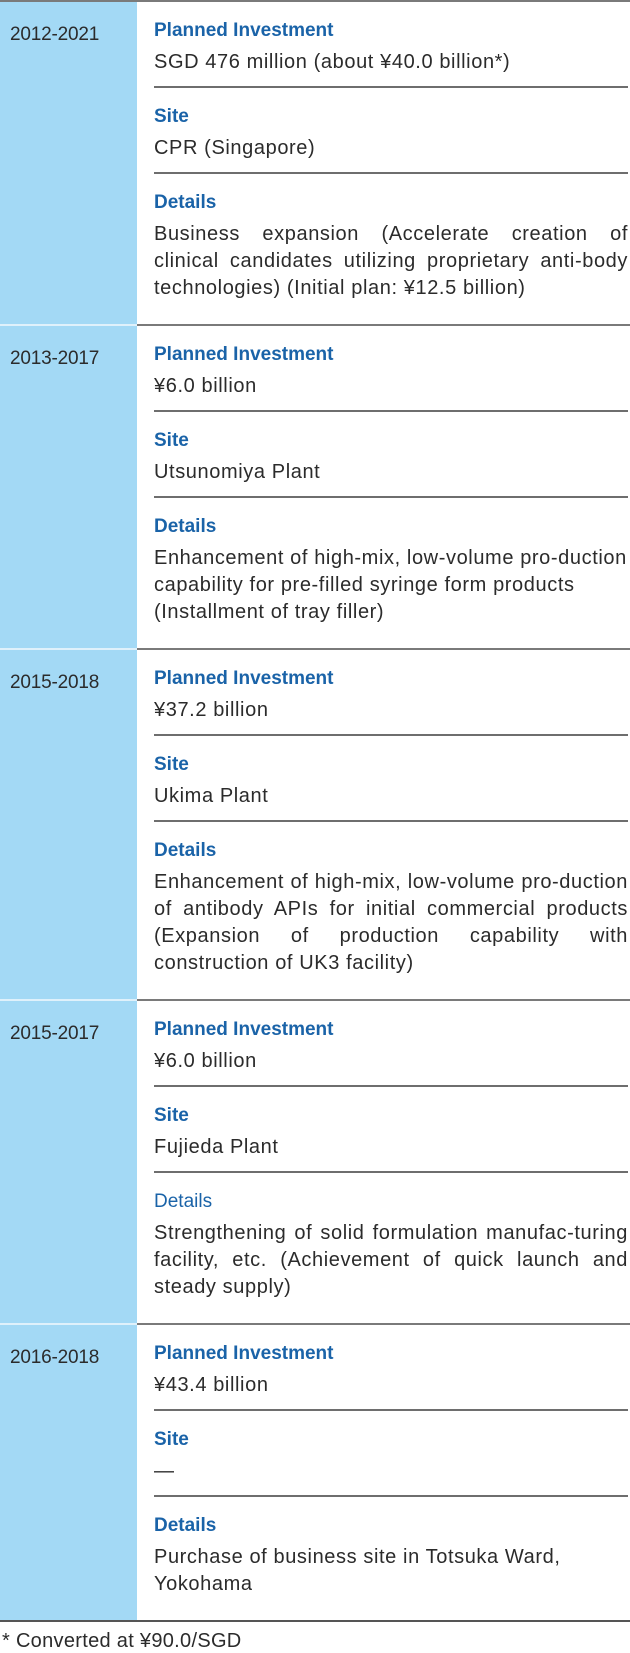 Image resolution: width=630 pixels, height=1653 pixels. What do you see at coordinates (391, 131) in the screenshot?
I see `site-field: Site CPR (Singapore)` at bounding box center [391, 131].